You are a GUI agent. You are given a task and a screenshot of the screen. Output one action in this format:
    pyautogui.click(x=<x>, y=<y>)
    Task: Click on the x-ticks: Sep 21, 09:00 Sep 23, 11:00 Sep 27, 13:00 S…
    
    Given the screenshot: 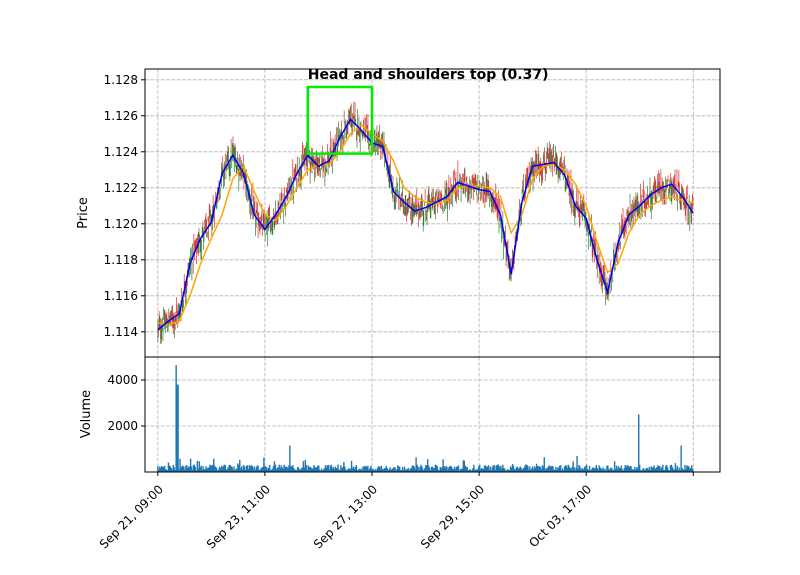 What is the action you would take?
    pyautogui.click(x=395, y=511)
    